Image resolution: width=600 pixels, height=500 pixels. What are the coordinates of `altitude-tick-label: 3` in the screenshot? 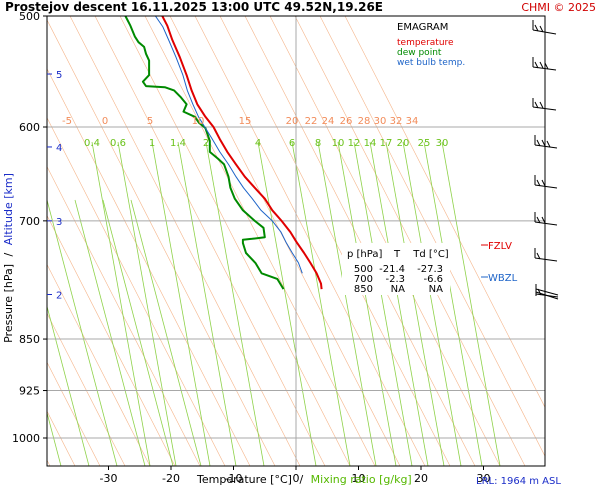 It's located at (59, 222).